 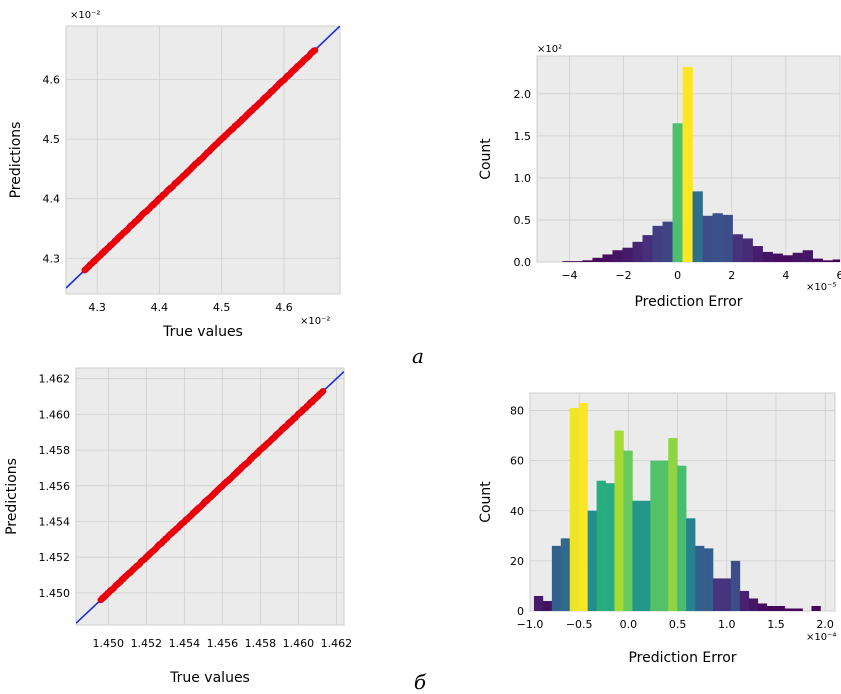 I want to click on x-tick-label: 4.6, so click(x=284, y=307).